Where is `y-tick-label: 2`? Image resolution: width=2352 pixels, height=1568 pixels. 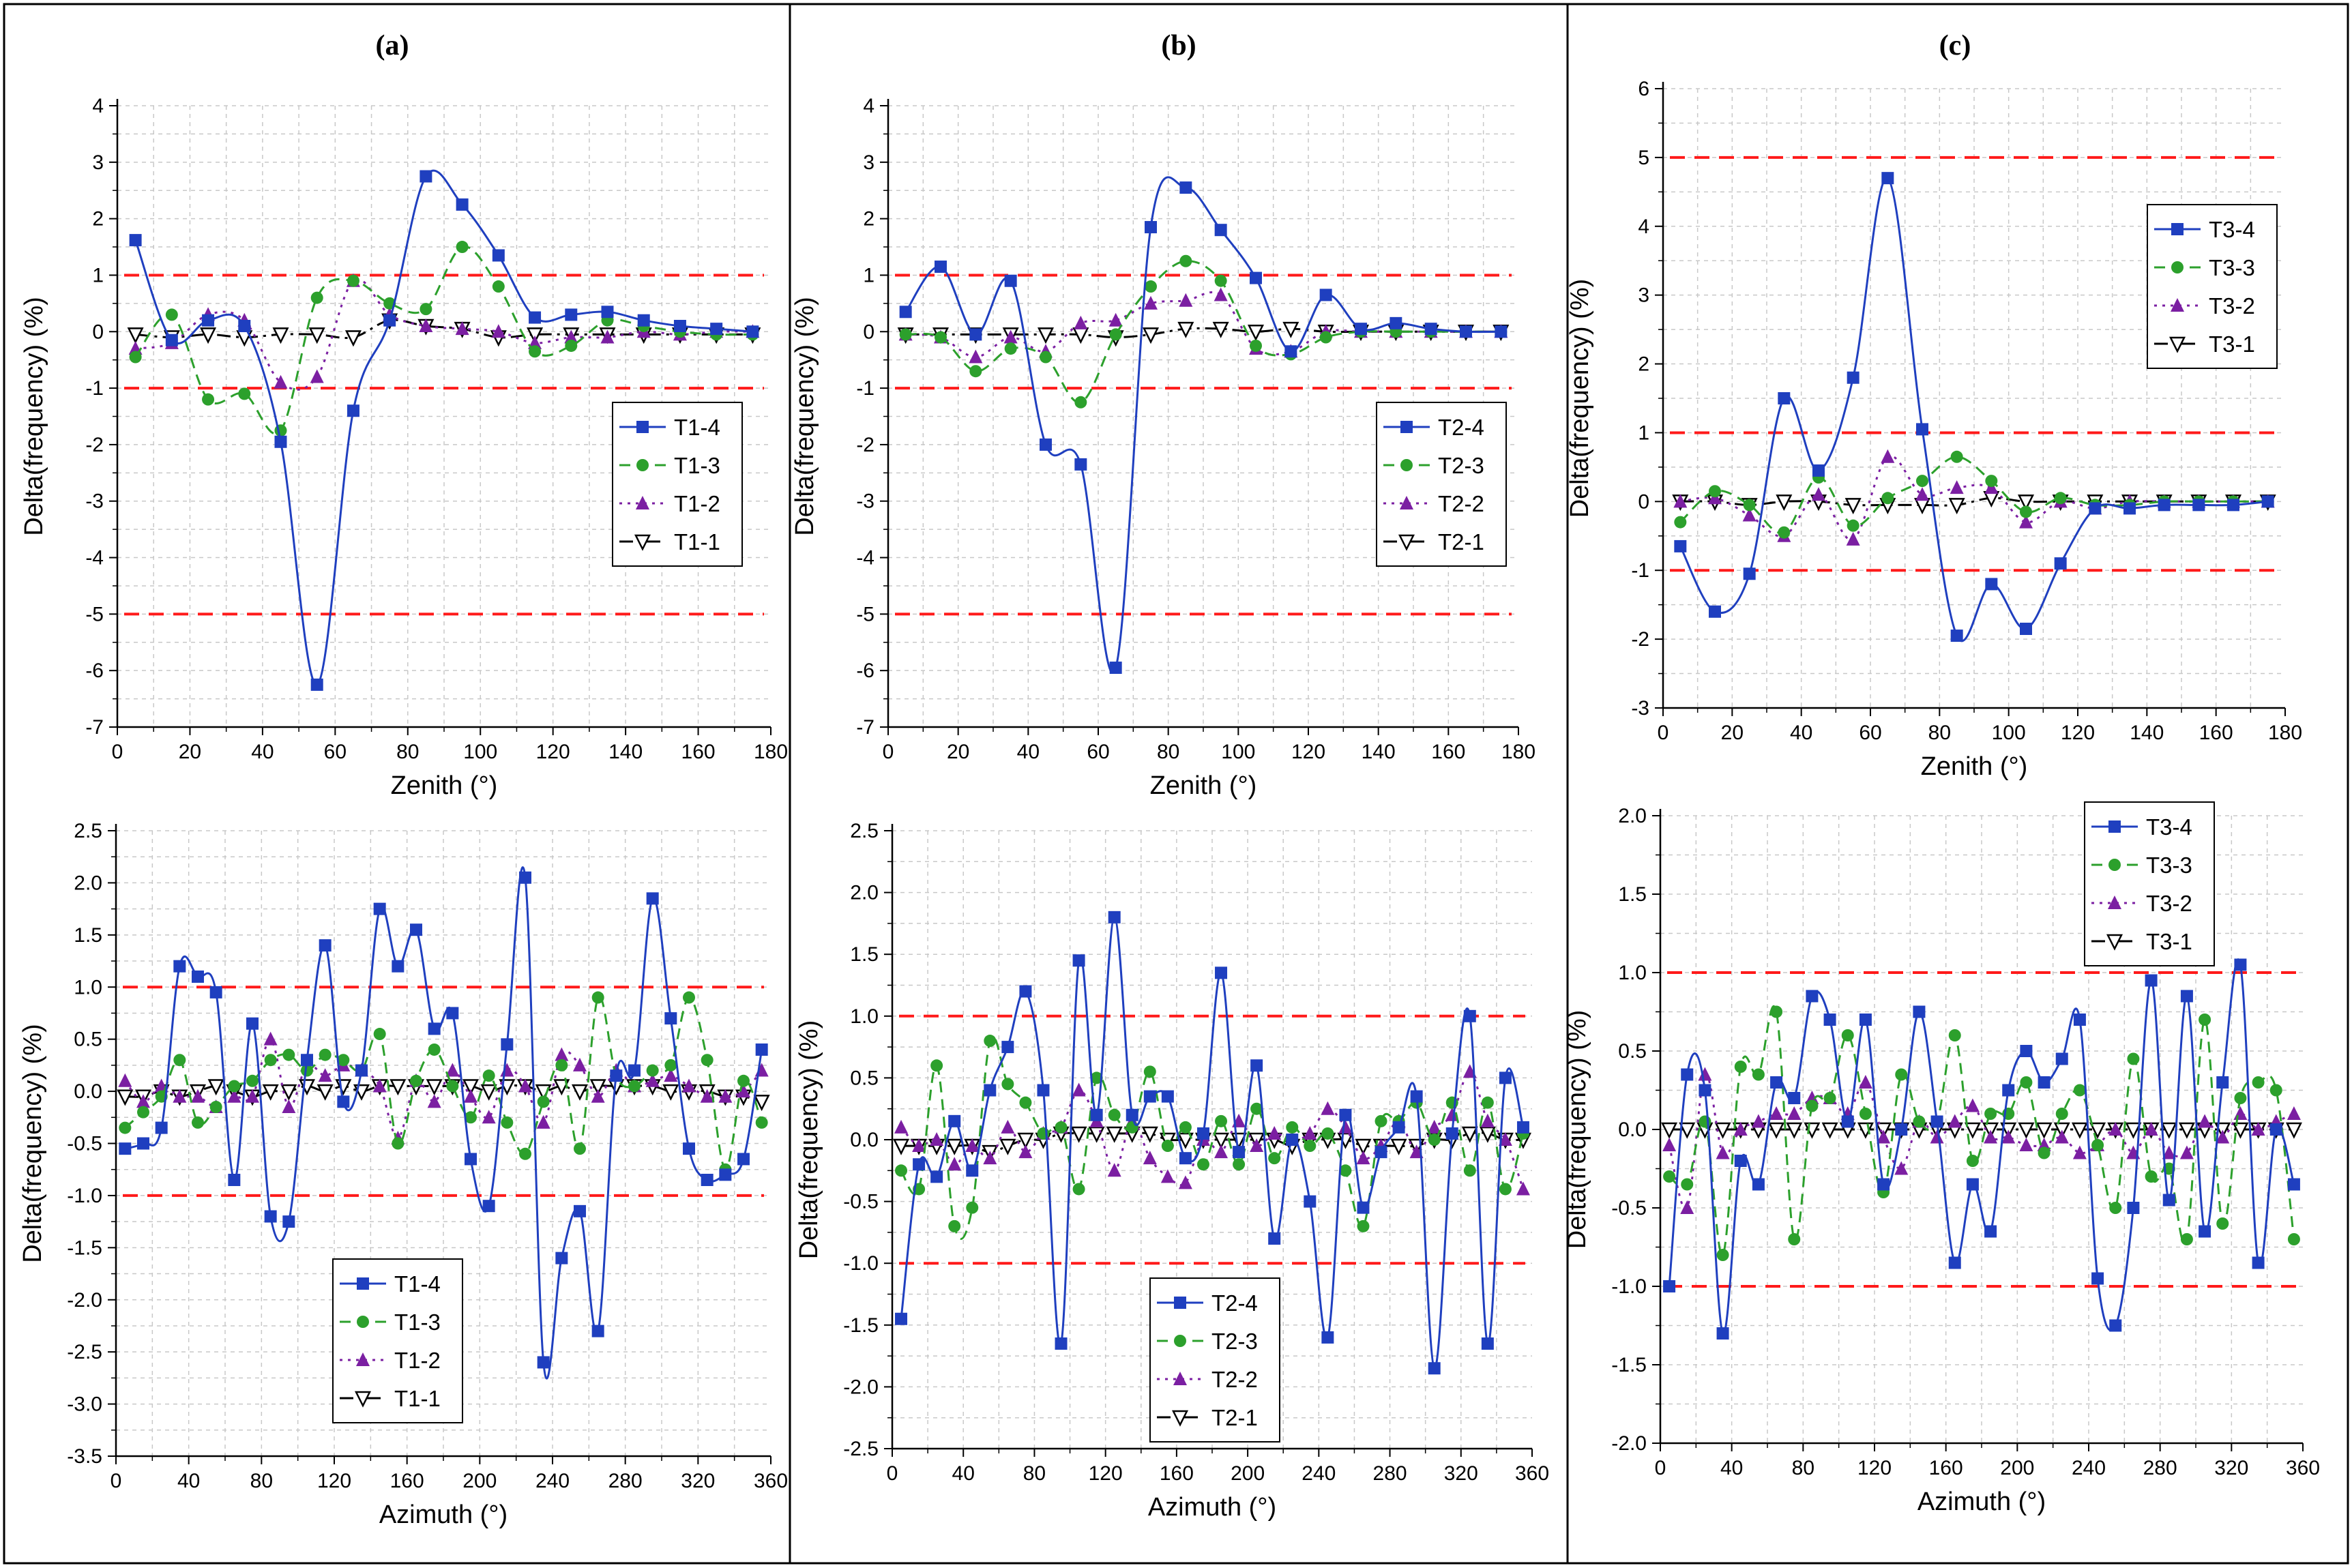
y-tick-label: 2 is located at coordinates (98, 219).